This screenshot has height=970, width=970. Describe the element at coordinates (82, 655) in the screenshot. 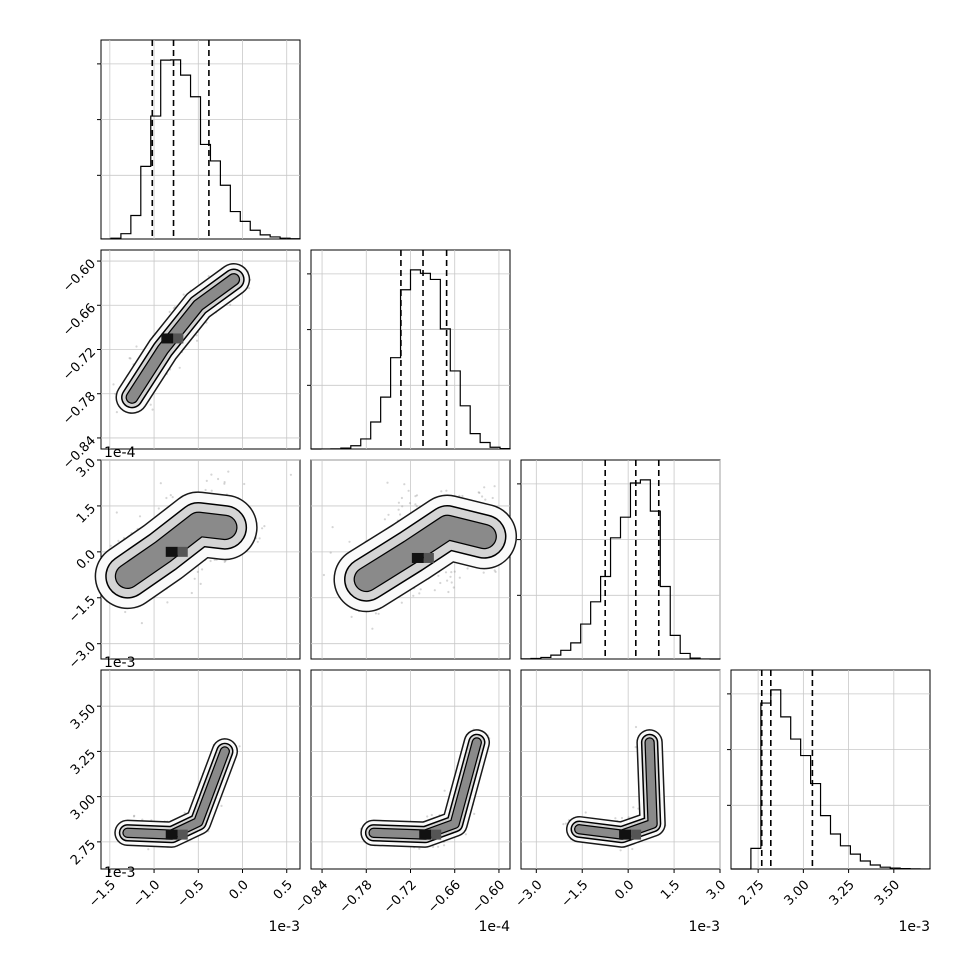

I see `y-tick-label: −3.0` at that location.